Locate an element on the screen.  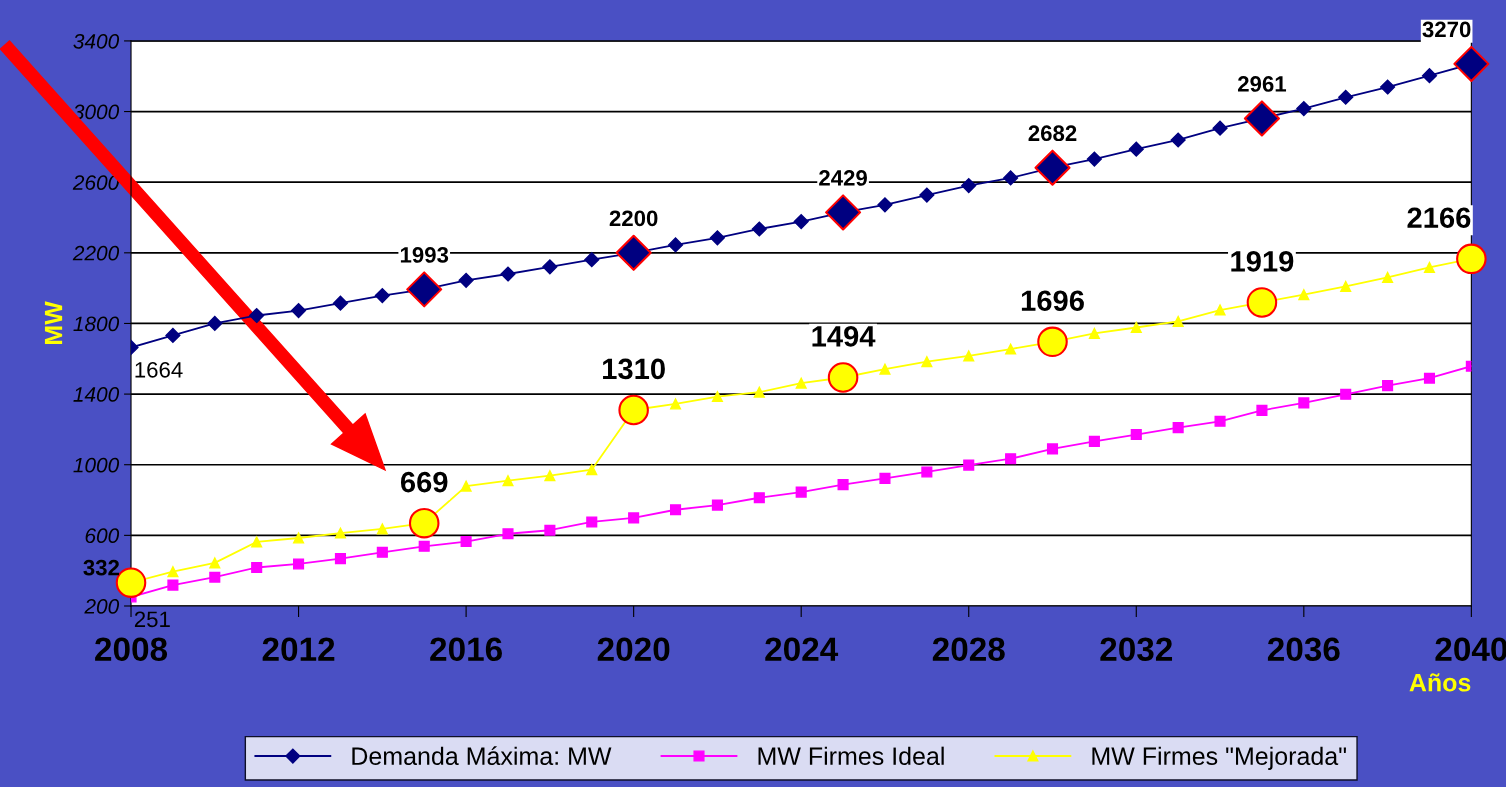
data-label: 2961 is located at coordinates (1262, 84).